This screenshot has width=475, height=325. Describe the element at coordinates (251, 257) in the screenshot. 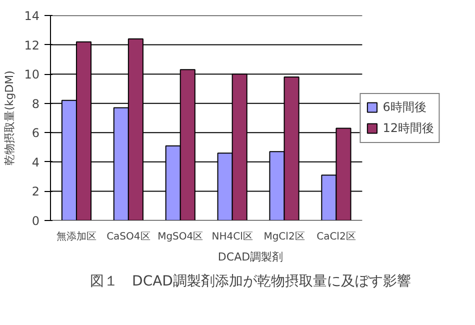

I see `x-axis-title: DCAD調製剤` at that location.